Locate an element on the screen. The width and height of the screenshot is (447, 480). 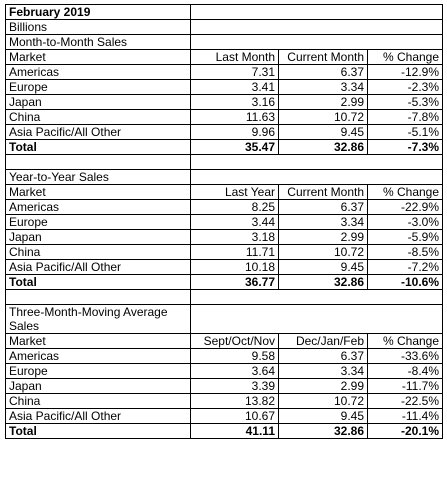
value-cell: -33.6% is located at coordinates (405, 356).